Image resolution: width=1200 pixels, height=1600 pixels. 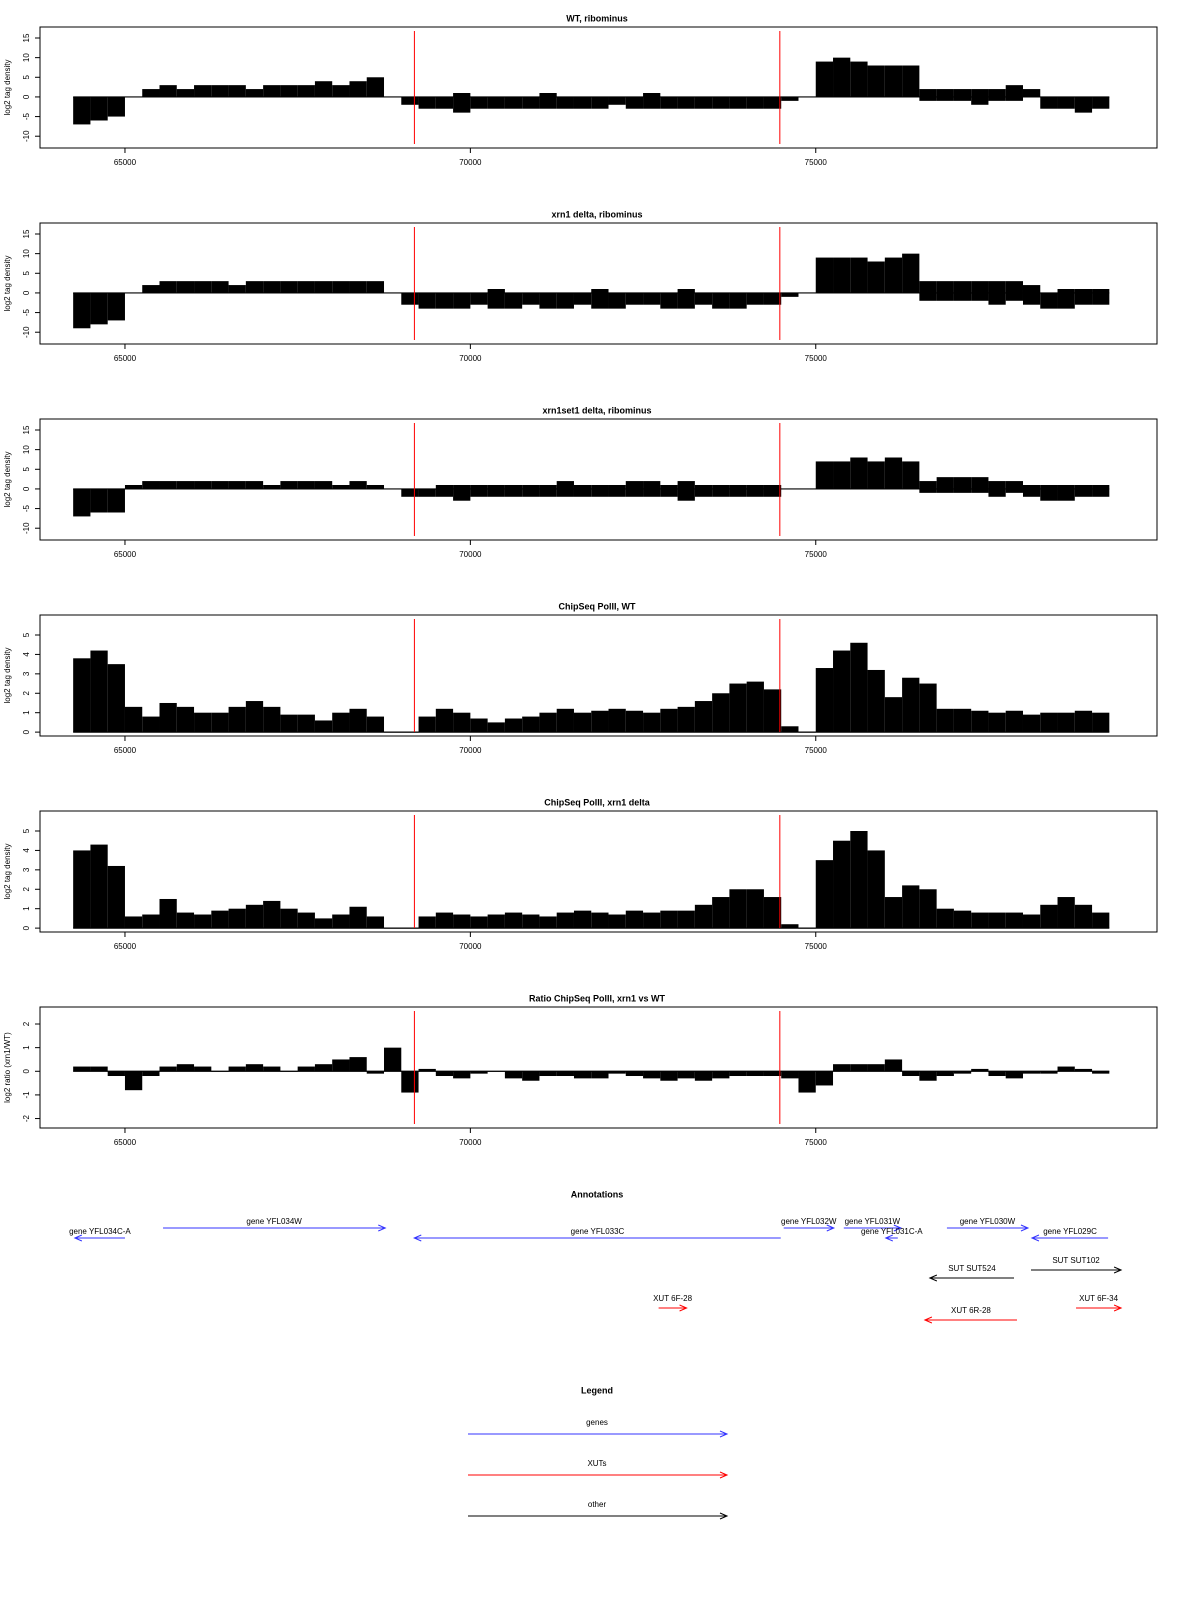 I want to click on legend-arrow, so click(x=598, y=1516).